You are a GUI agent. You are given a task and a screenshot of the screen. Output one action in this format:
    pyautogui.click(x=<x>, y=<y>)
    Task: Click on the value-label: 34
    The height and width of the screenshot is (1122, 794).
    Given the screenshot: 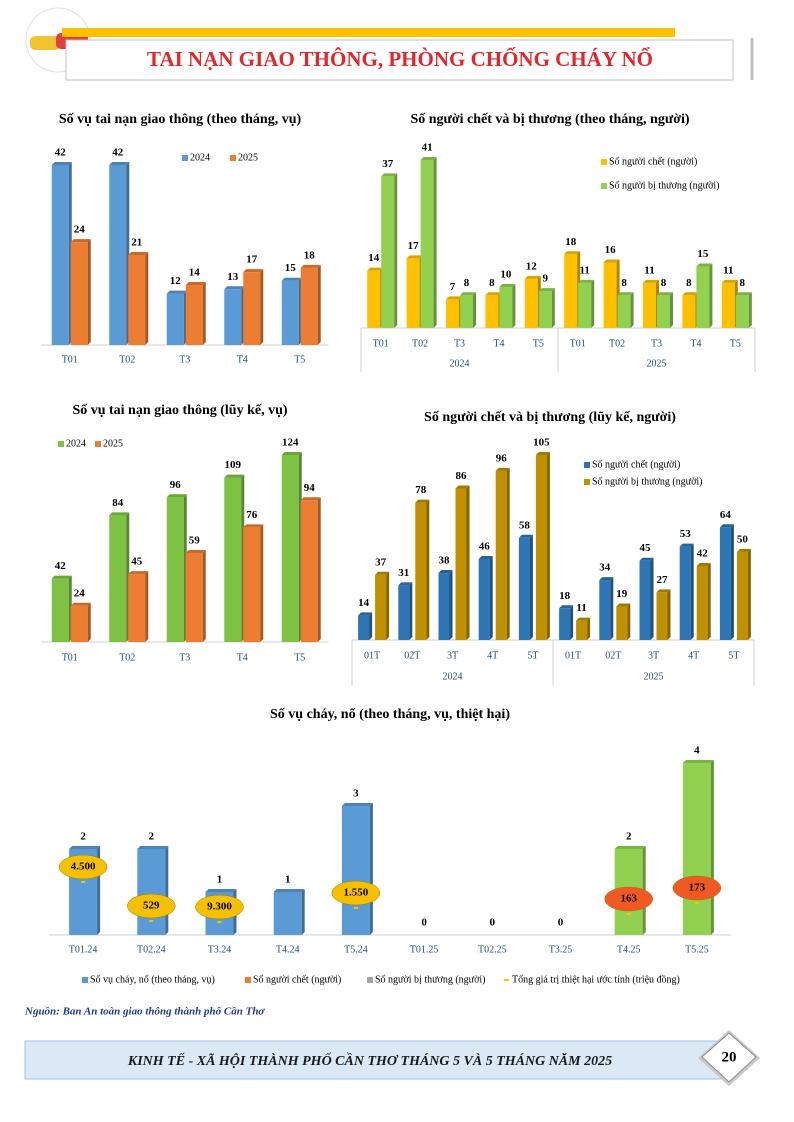 What is the action you would take?
    pyautogui.click(x=605, y=568)
    